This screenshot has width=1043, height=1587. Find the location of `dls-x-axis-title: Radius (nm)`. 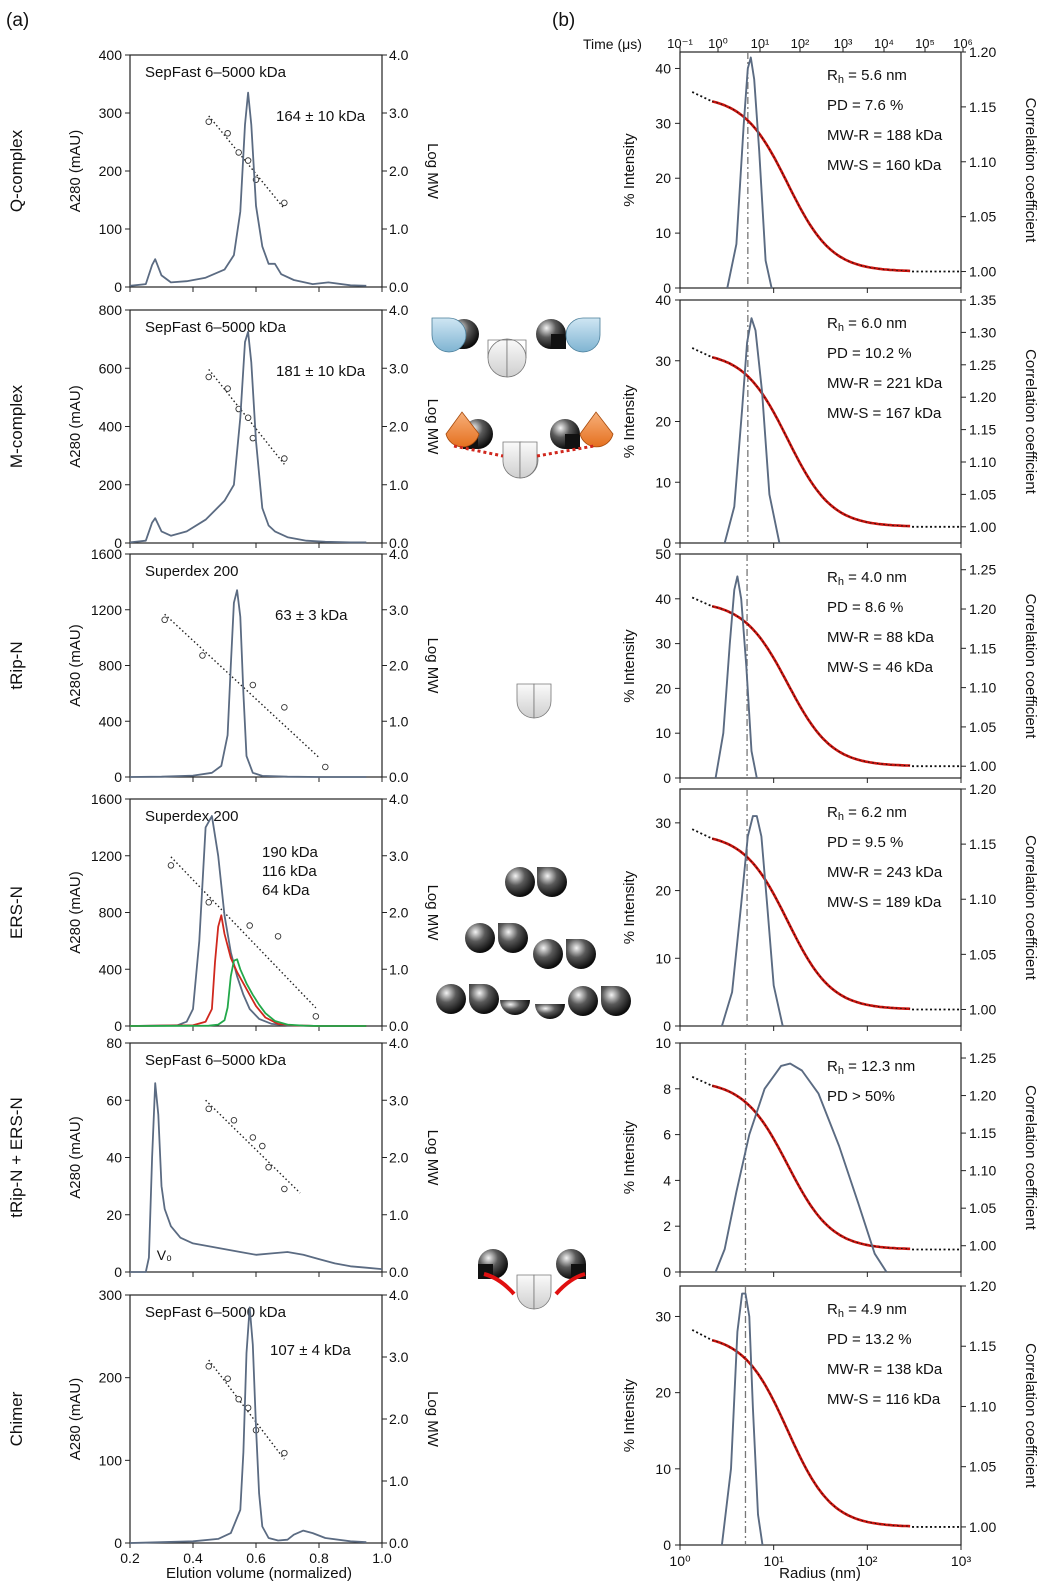

dls-x-axis-title: Radius (nm) is located at coordinates (820, 1573).